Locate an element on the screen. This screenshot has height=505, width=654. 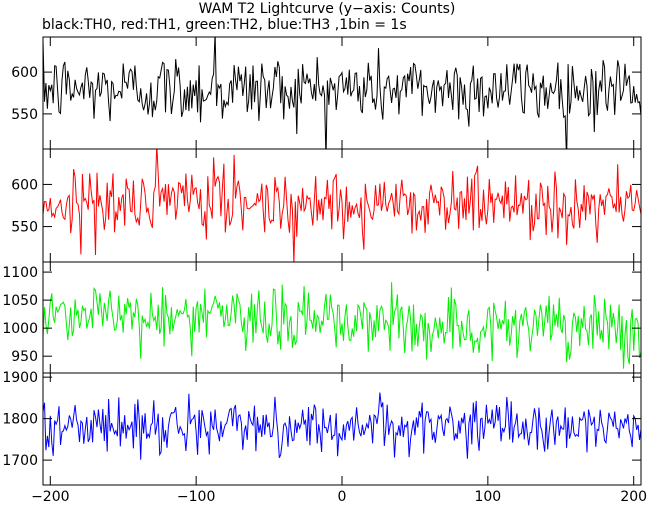
y-tick-label: 1800 is located at coordinates (20, 420).